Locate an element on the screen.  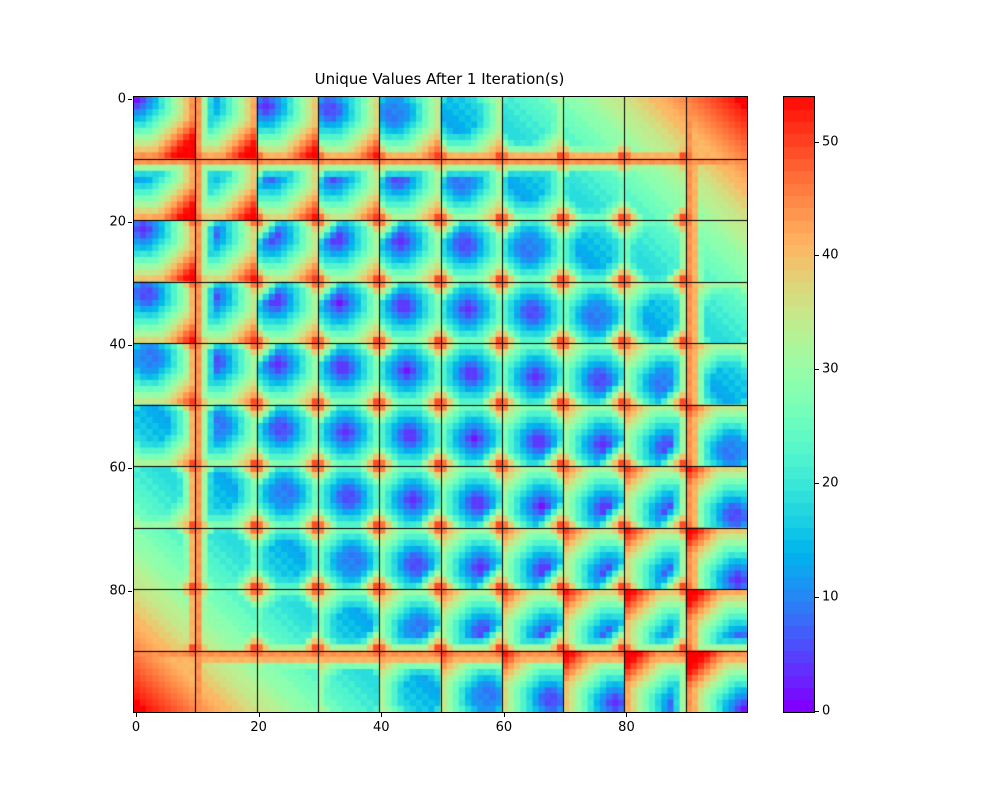
y-tick-label: 20 is located at coordinates (117, 222).